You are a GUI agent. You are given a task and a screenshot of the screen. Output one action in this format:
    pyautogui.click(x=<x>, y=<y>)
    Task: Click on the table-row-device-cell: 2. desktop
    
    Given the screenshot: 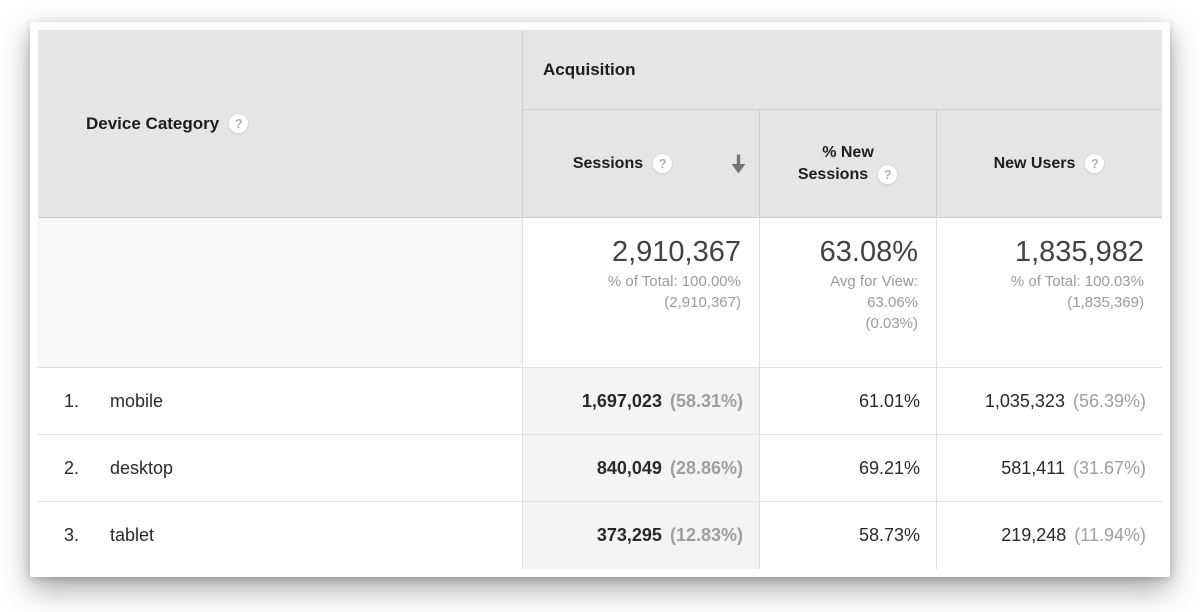 What is the action you would take?
    pyautogui.click(x=280, y=468)
    